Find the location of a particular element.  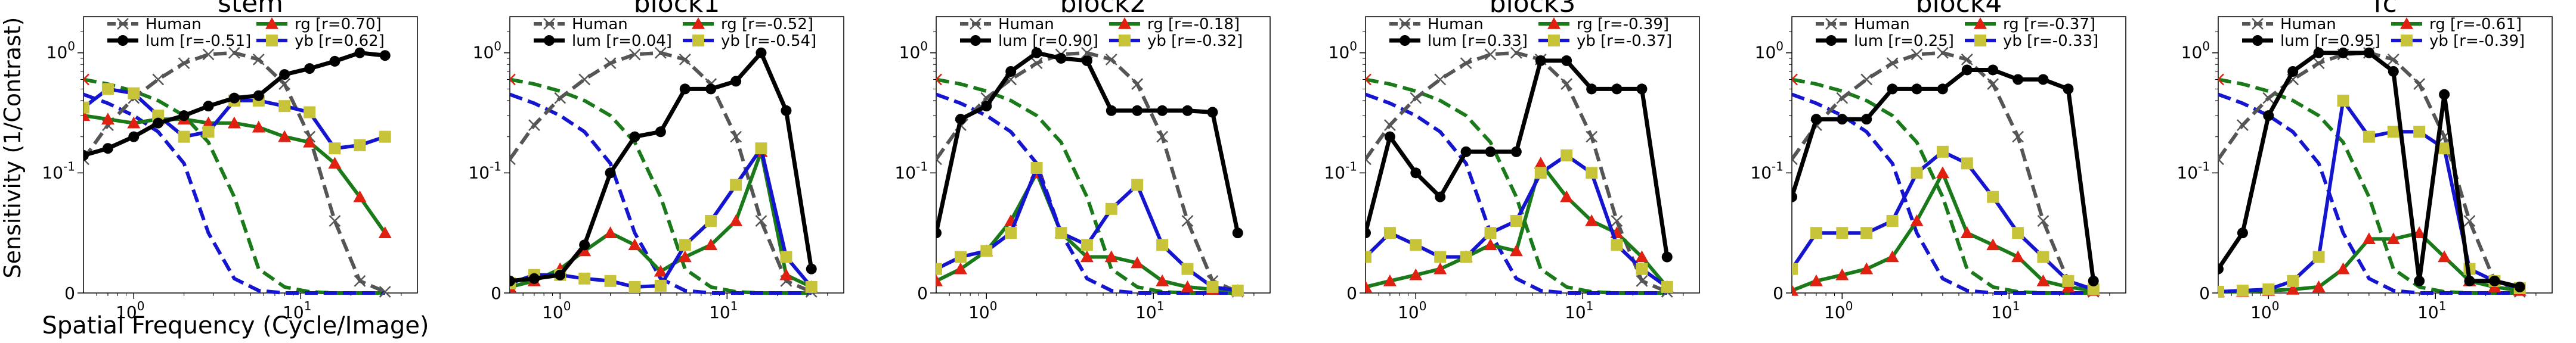

legend-label: yb [r=0.62] is located at coordinates (340, 41).